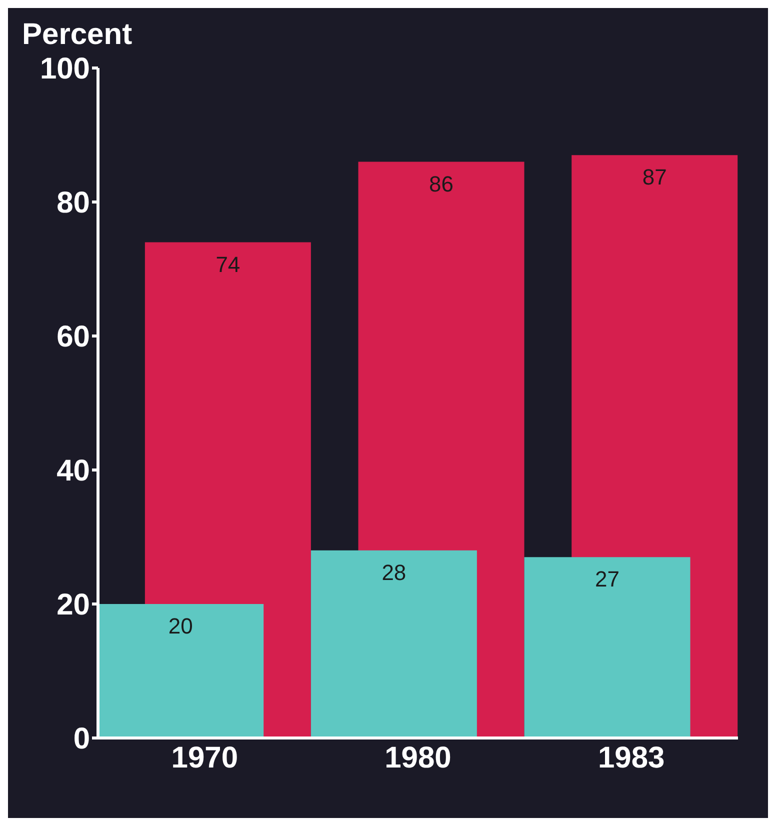 The width and height of the screenshot is (778, 827). Describe the element at coordinates (65, 69) in the screenshot. I see `y-tick-label: 100` at that location.